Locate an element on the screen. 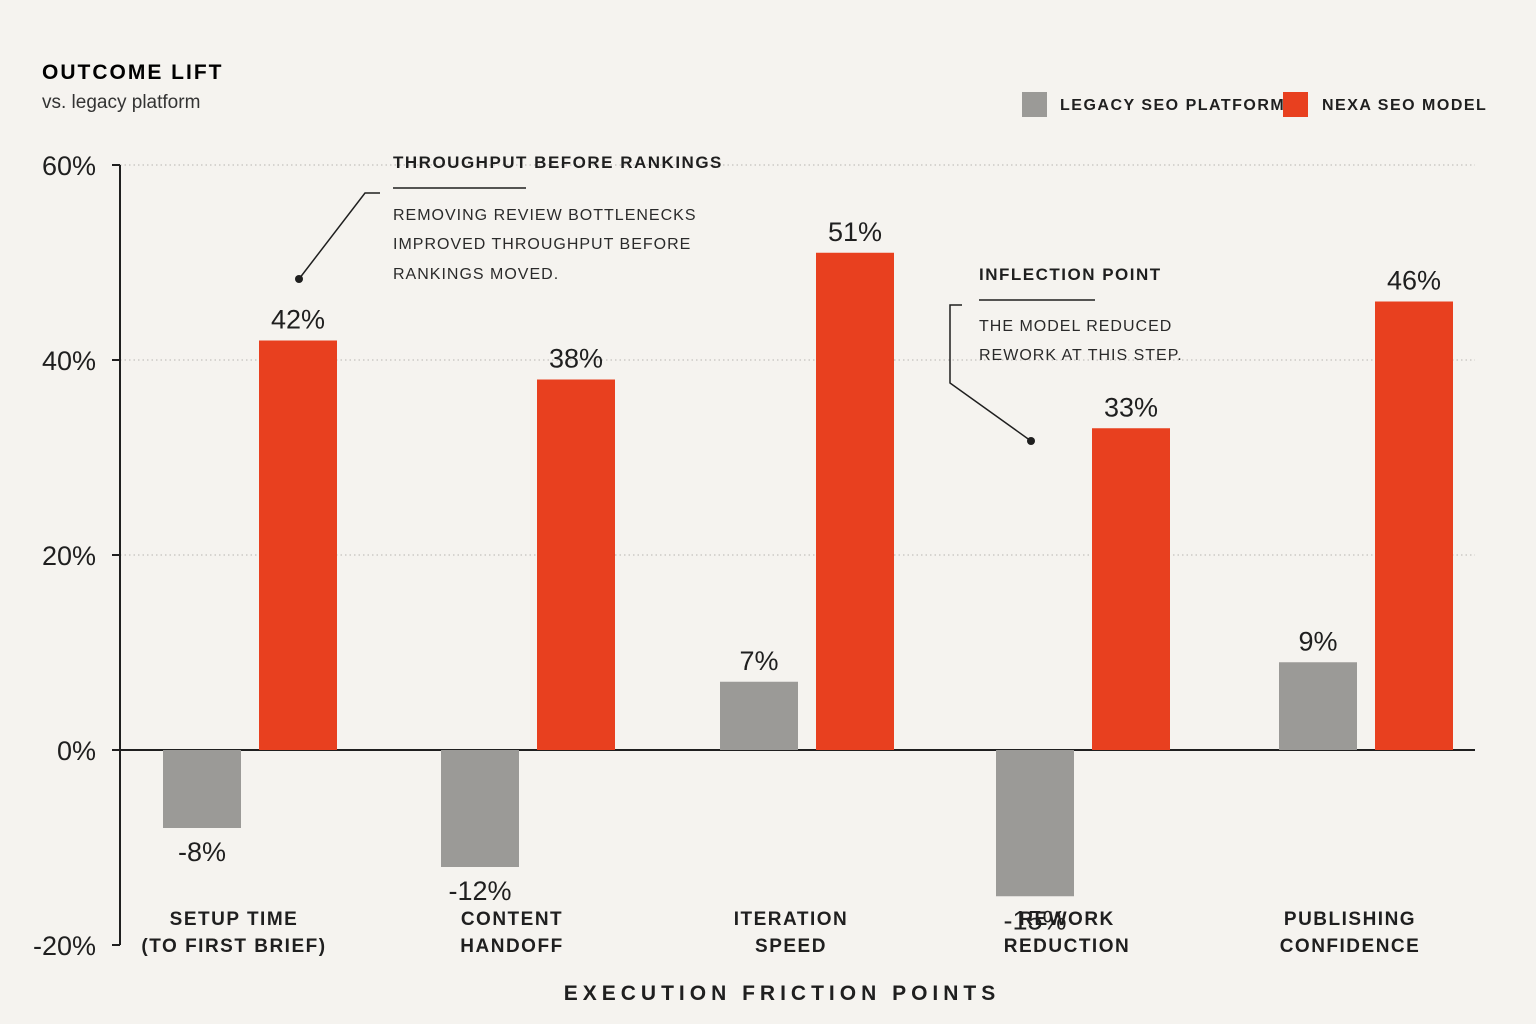 The image size is (1536, 1024). data-label-nexa: 38% is located at coordinates (576, 359).